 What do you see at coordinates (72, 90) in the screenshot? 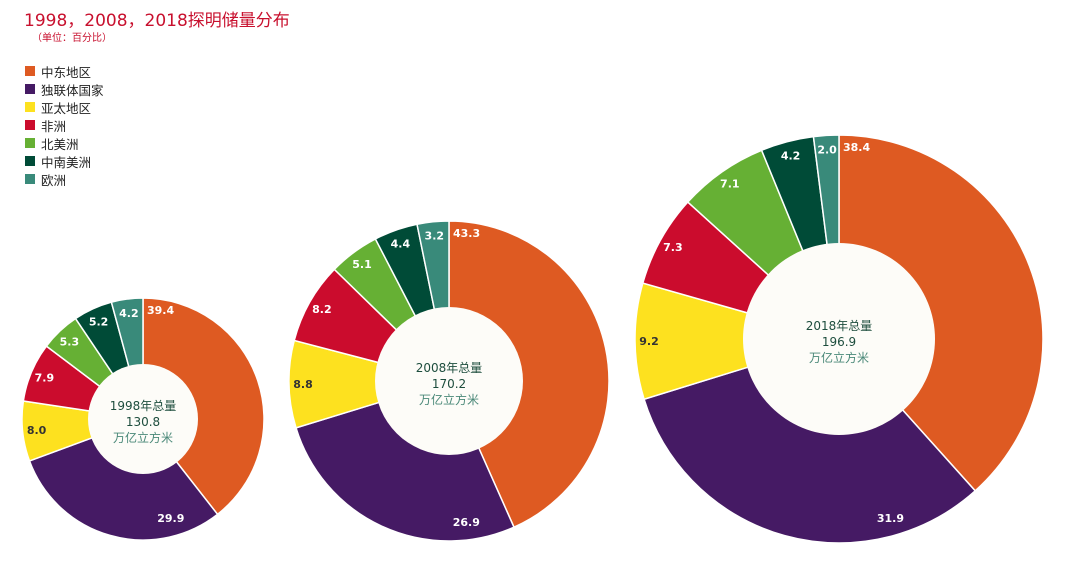
I see `legend-label: 独联体国家` at bounding box center [72, 90].